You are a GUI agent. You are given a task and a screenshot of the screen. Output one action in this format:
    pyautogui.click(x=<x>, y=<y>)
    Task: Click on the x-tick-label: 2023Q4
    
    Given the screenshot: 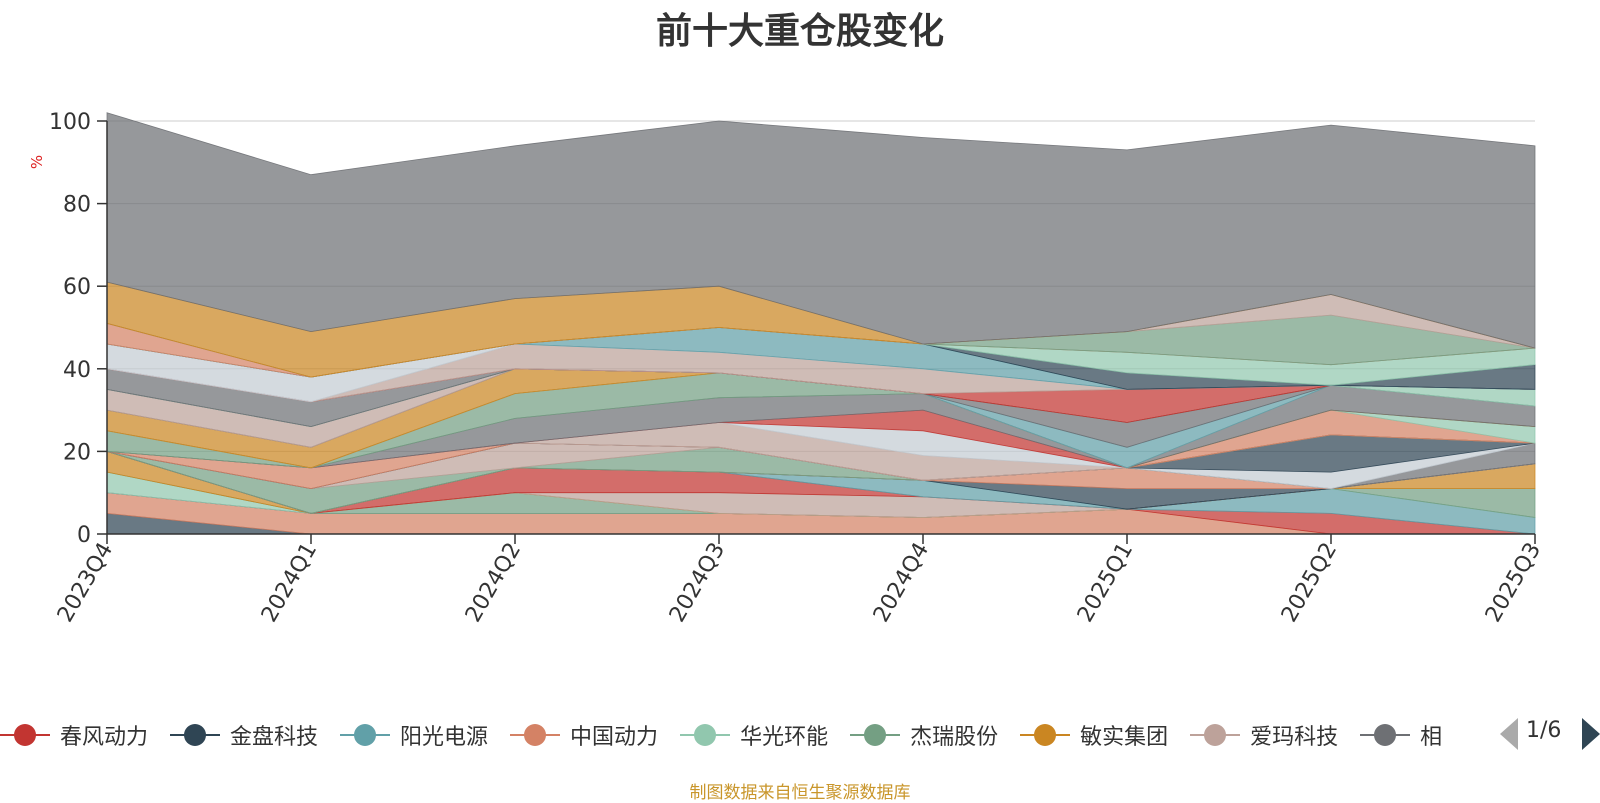 What is the action you would take?
    pyautogui.click(x=85, y=583)
    